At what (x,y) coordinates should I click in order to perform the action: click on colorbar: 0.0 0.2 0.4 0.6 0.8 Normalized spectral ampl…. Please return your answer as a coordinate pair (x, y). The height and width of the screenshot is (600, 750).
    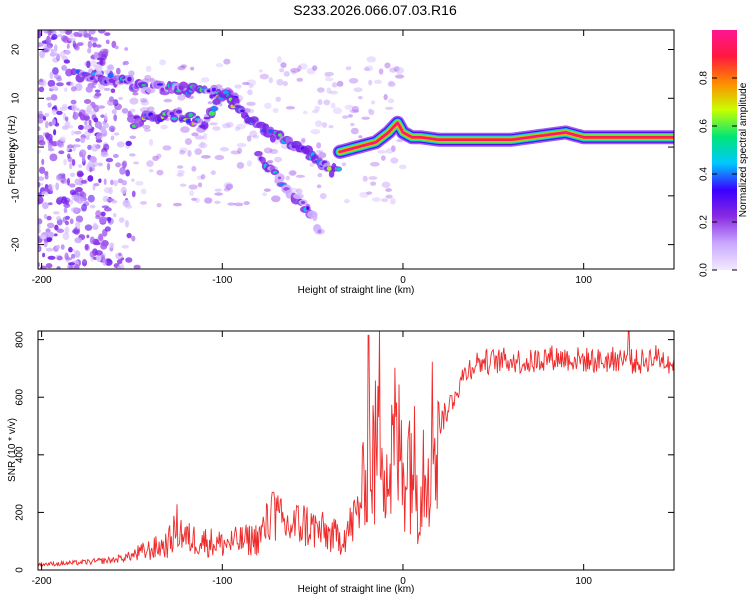
    Looking at the image, I should click on (724, 153).